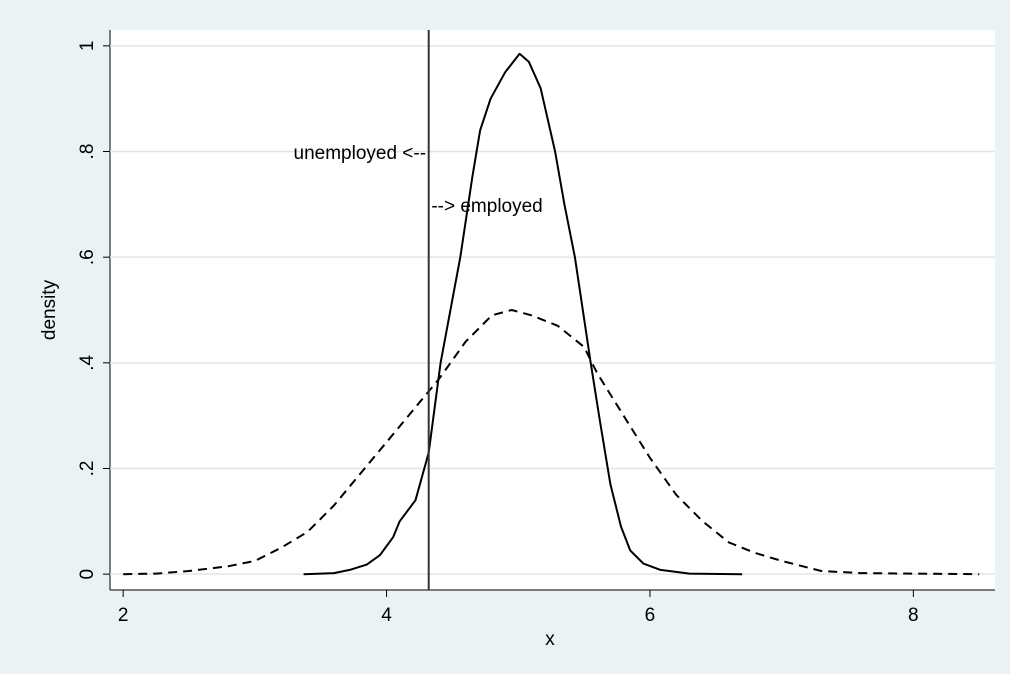 This screenshot has height=674, width=1010. I want to click on annotation: --> employed, so click(486, 206).